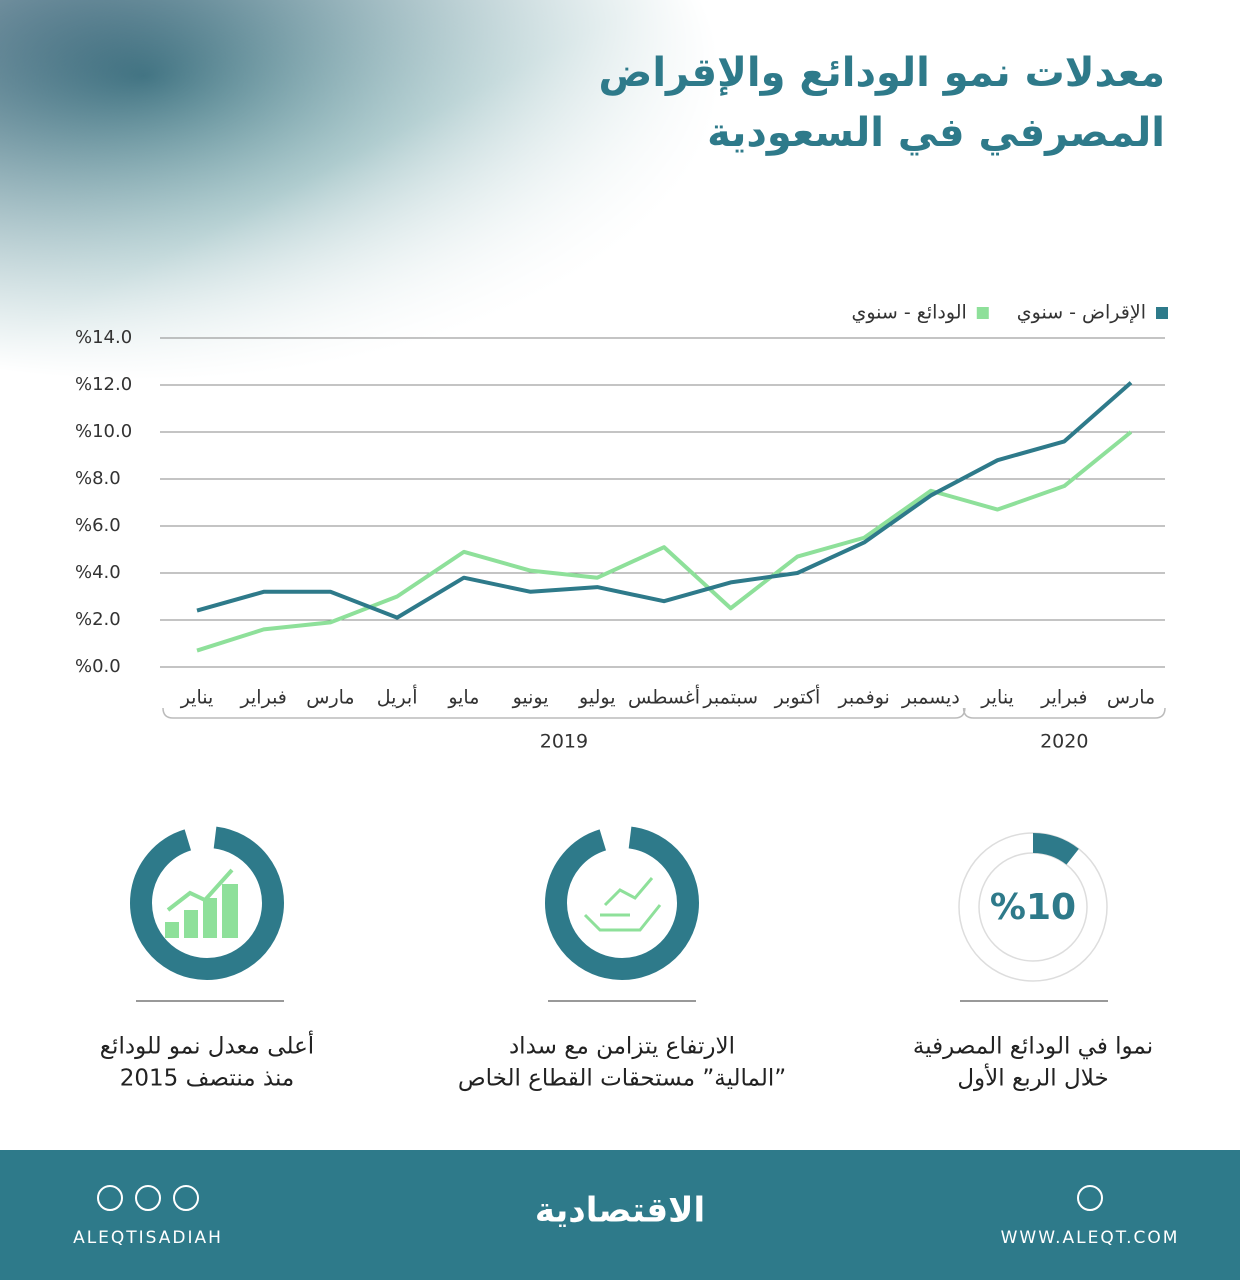 This screenshot has height=1280, width=1240. What do you see at coordinates (98, 666) in the screenshot?
I see `y-tick-label: %0.0` at bounding box center [98, 666].